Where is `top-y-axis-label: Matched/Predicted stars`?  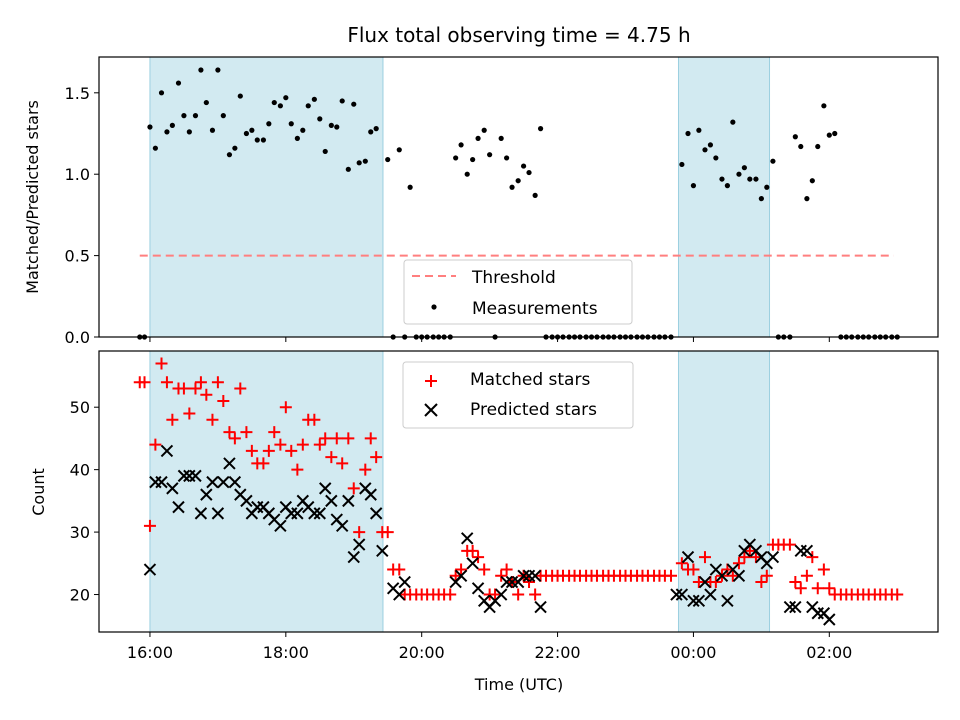
top-y-axis-label: Matched/Predicted stars is located at coordinates (32, 197).